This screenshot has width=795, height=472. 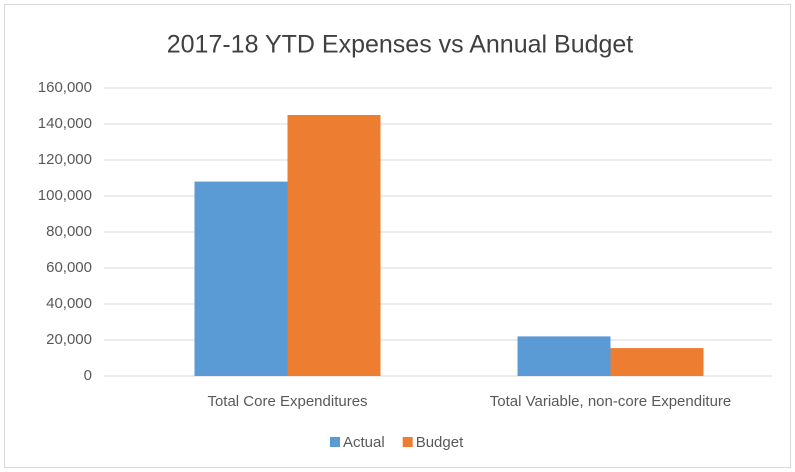 What do you see at coordinates (65, 159) in the screenshot?
I see `y-tick-label: 120,000` at bounding box center [65, 159].